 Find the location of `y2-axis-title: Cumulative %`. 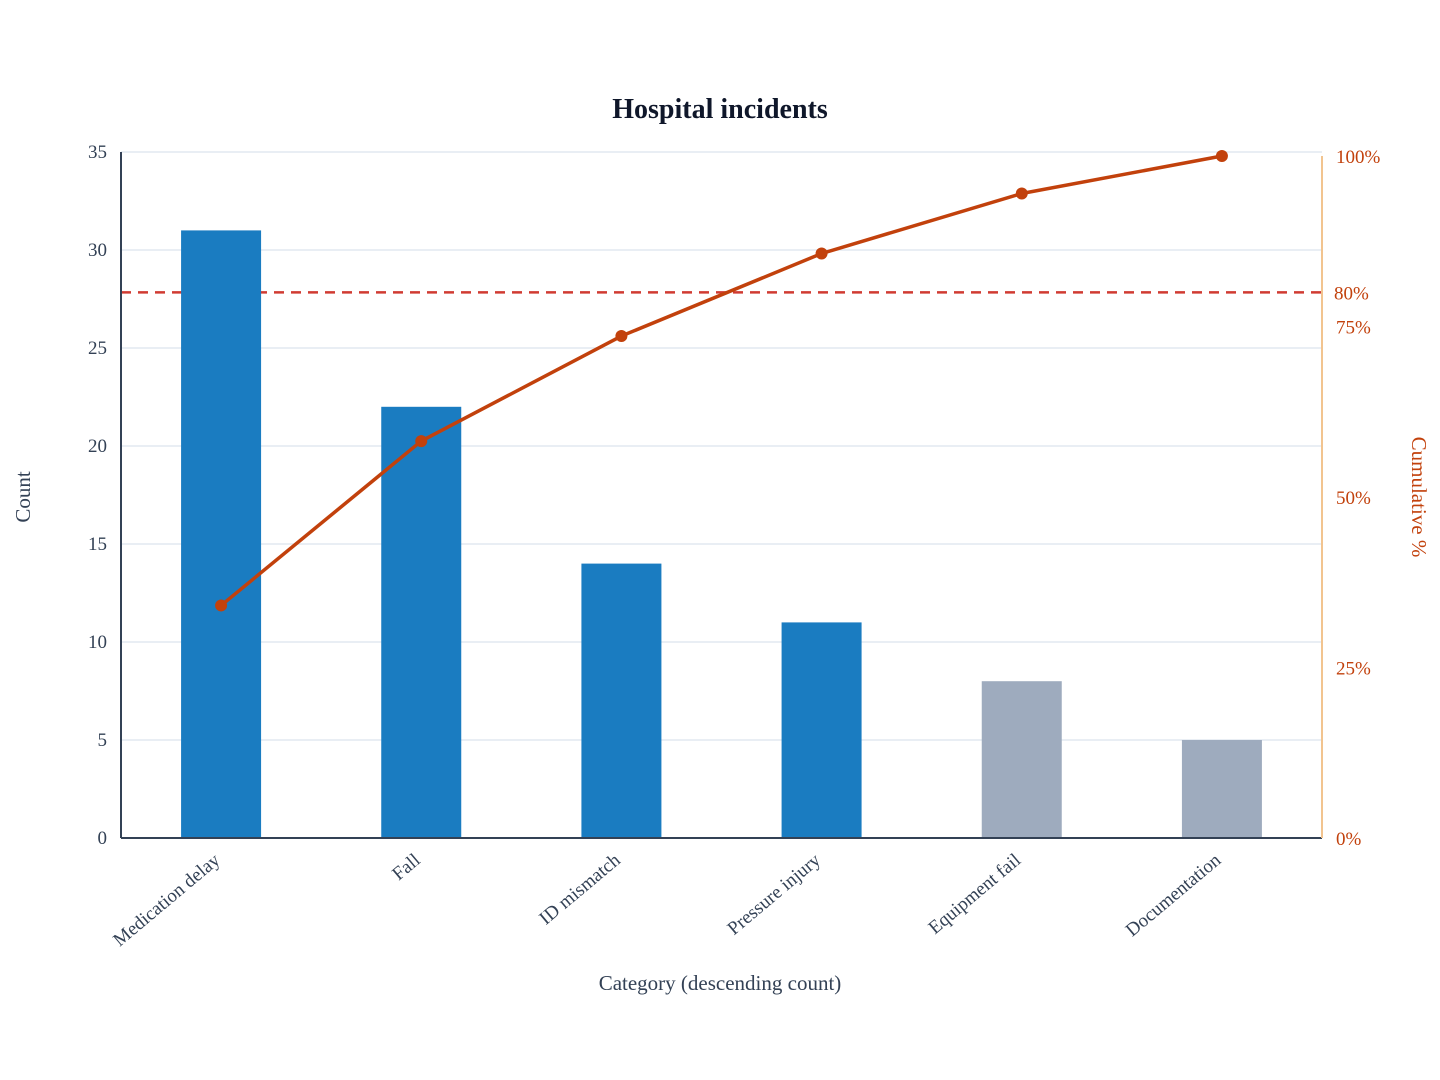

y2-axis-title: Cumulative % is located at coordinates (1419, 497).